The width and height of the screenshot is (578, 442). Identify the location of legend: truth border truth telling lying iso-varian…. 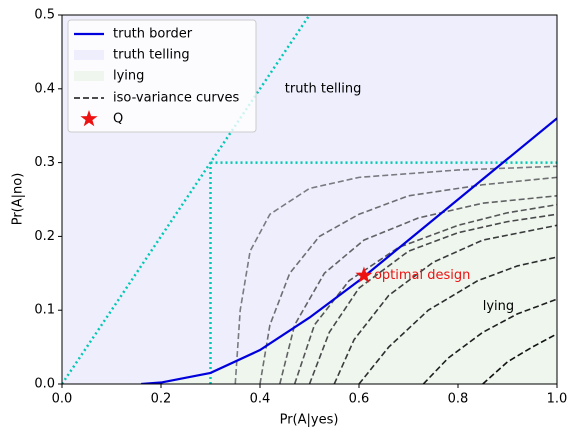
(162, 76).